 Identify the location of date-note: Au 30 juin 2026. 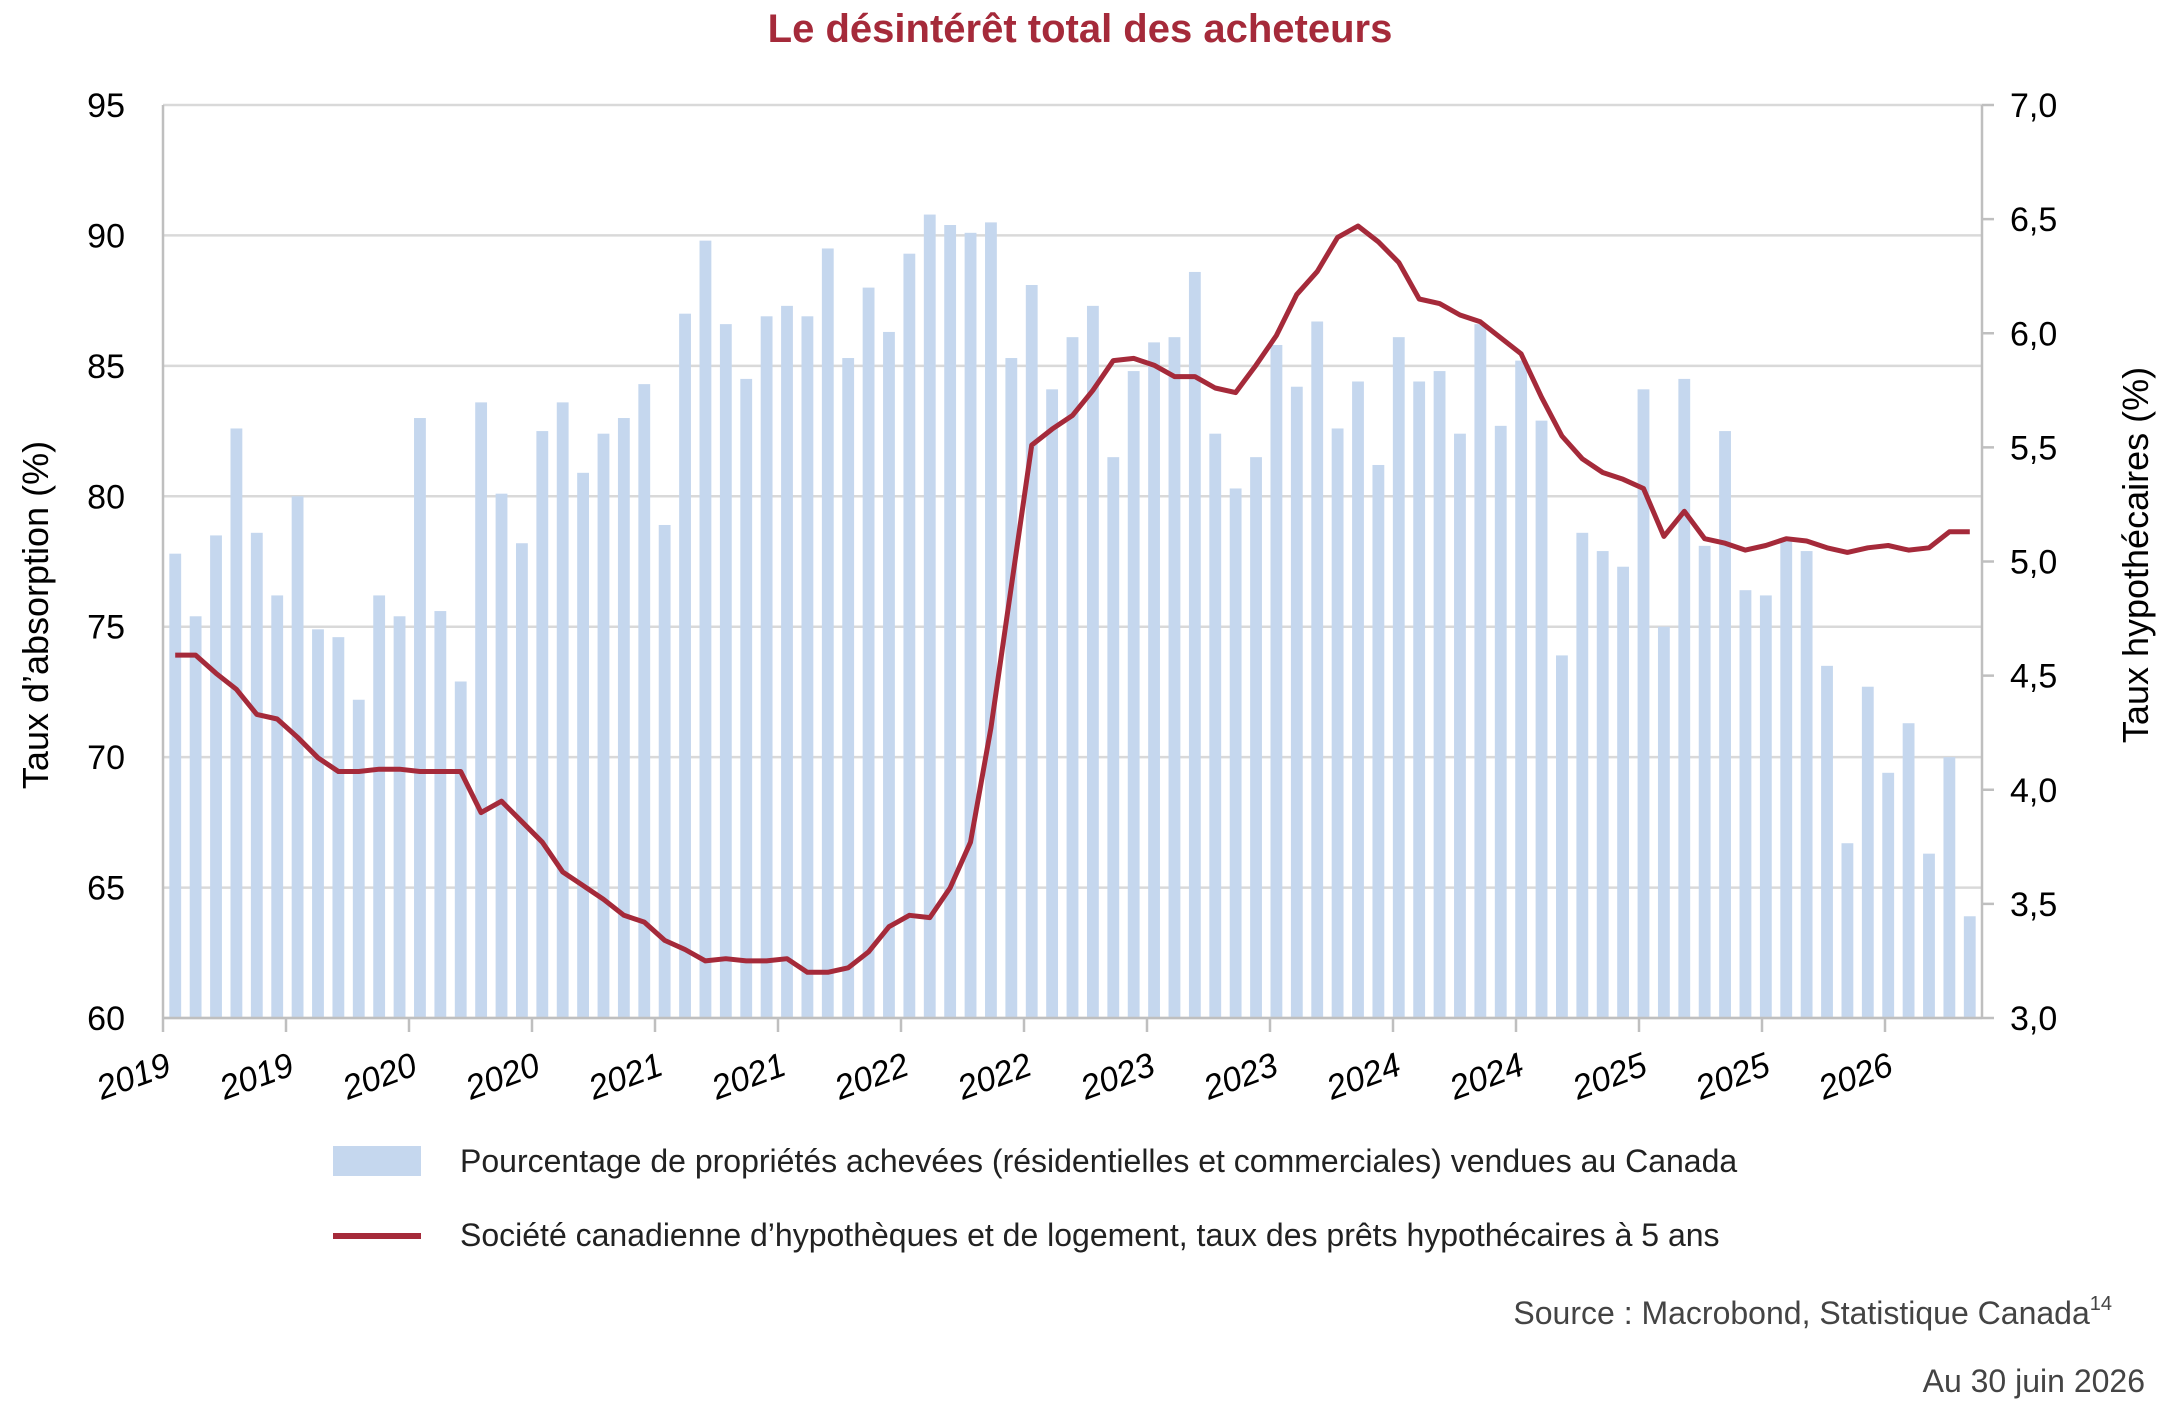
(2034, 1381).